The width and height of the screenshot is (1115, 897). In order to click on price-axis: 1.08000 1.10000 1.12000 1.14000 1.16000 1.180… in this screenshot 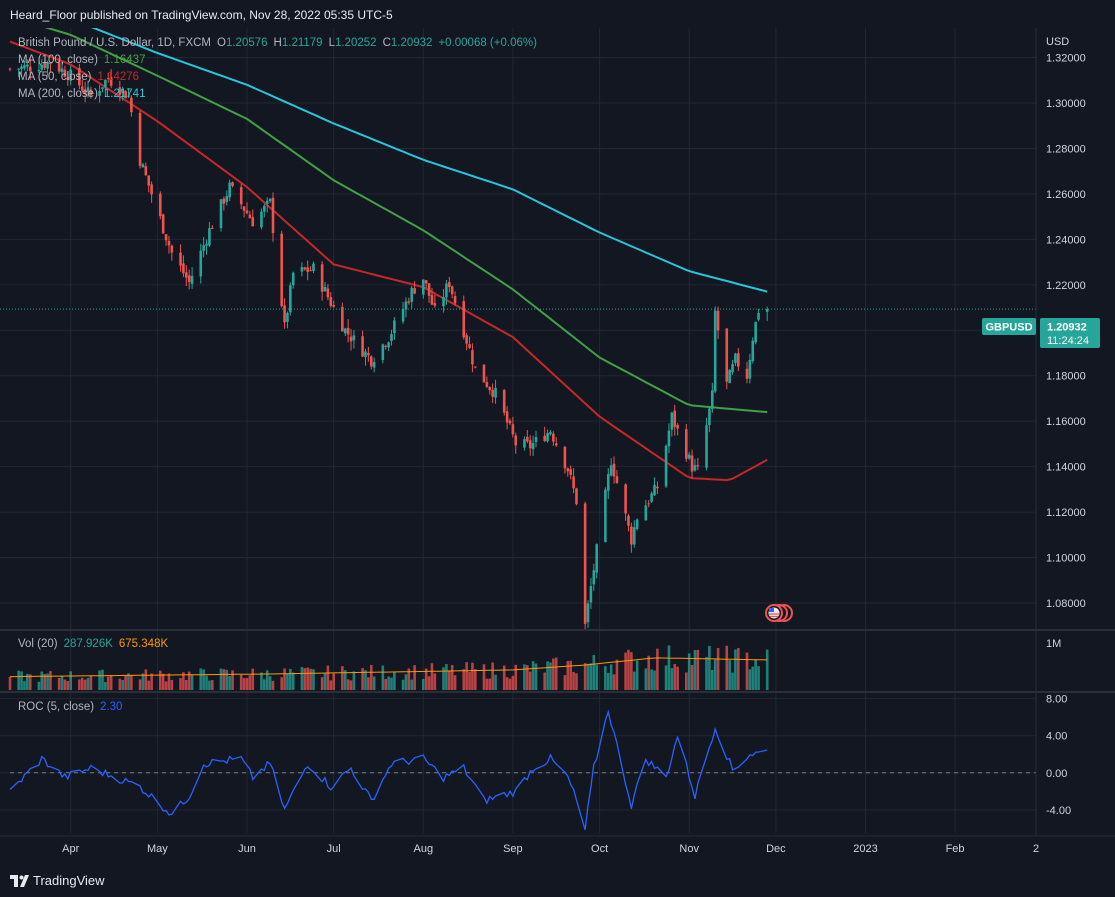, I will do `click(1066, 435)`.